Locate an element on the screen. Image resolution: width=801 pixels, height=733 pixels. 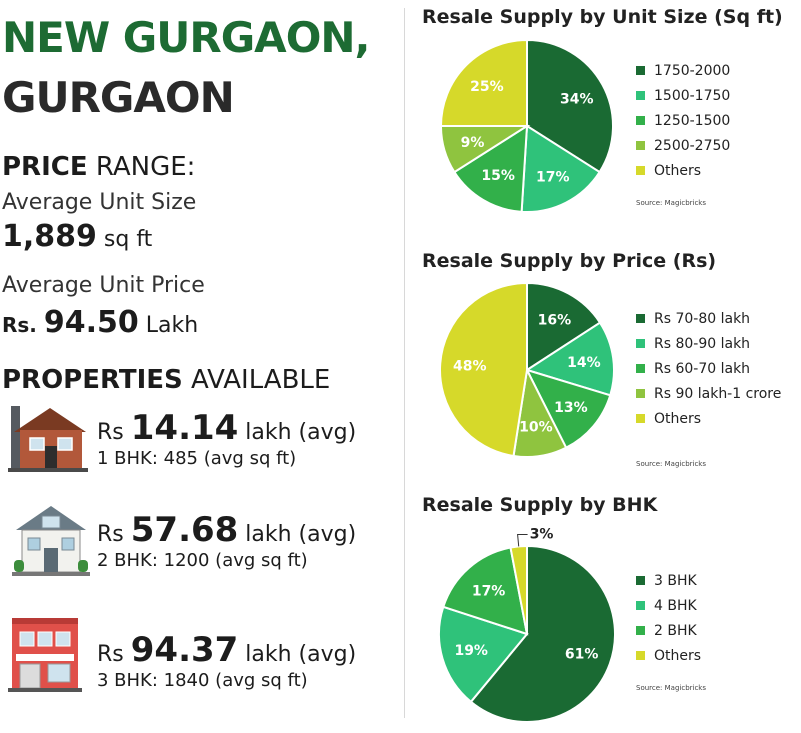
pie-chart-price: 16% 14% 13%10% 48% is located at coordinates (527, 369).